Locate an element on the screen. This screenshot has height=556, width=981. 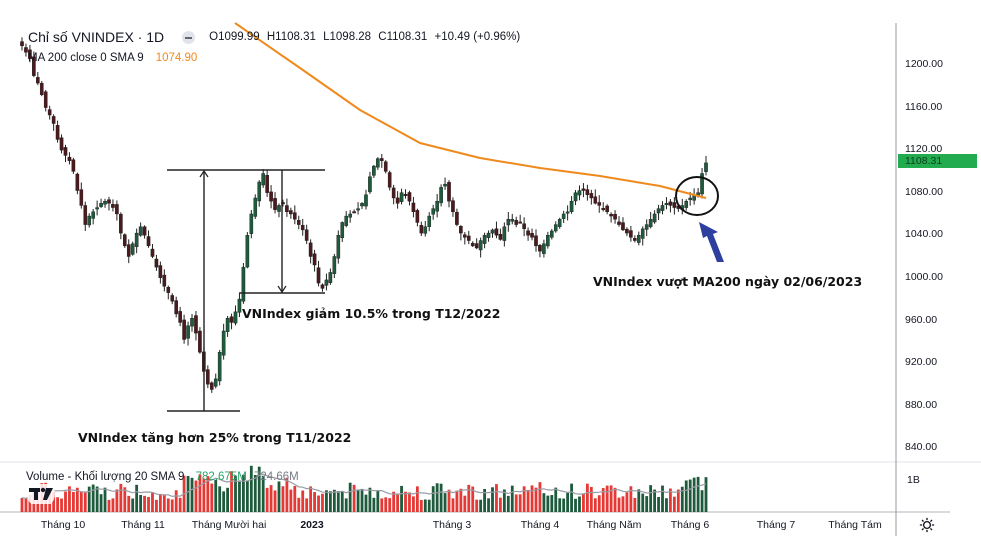
time-tick: Tháng 11 is located at coordinates (143, 525).